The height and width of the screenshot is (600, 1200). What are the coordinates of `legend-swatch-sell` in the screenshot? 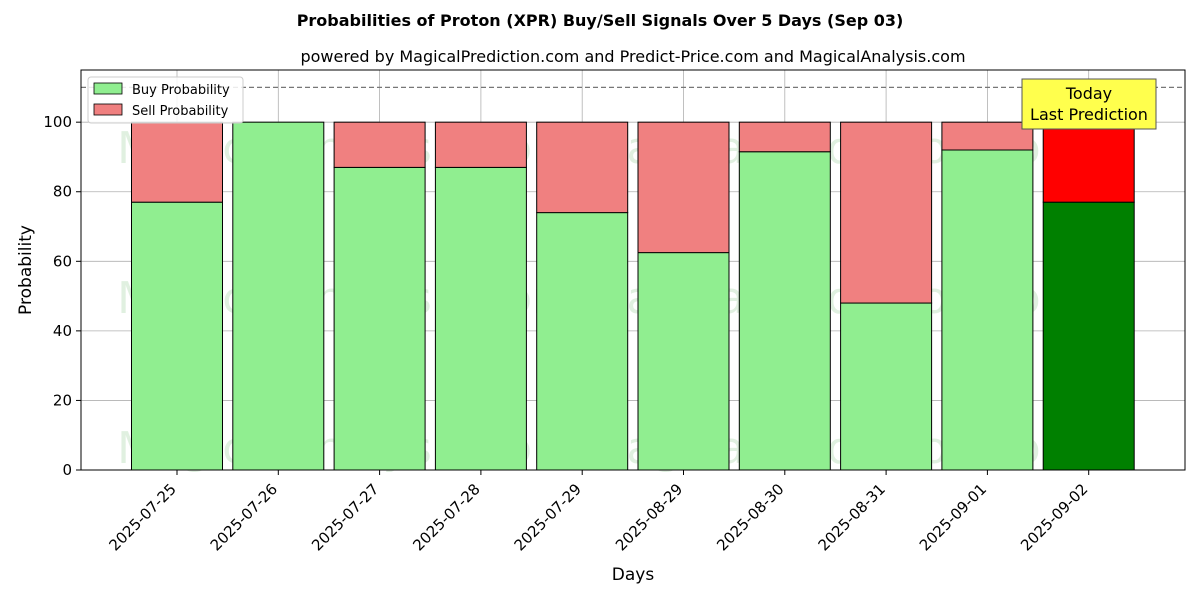 It's located at (108, 109).